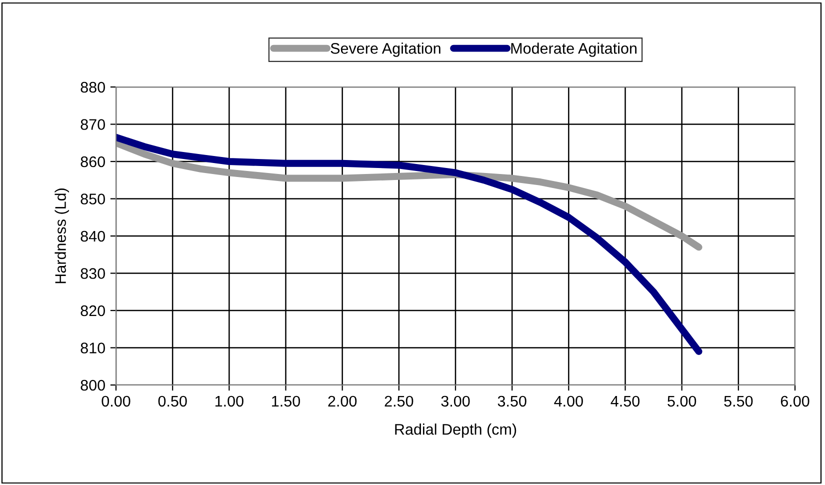  I want to click on x-axis-title: Radial Depth (cm), so click(455, 431).